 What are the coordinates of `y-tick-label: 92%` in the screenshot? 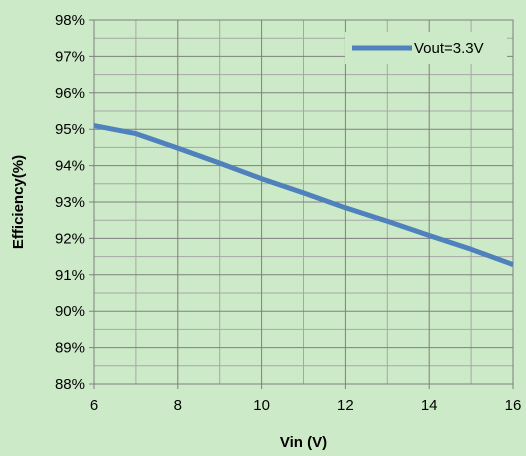 It's located at (70, 238).